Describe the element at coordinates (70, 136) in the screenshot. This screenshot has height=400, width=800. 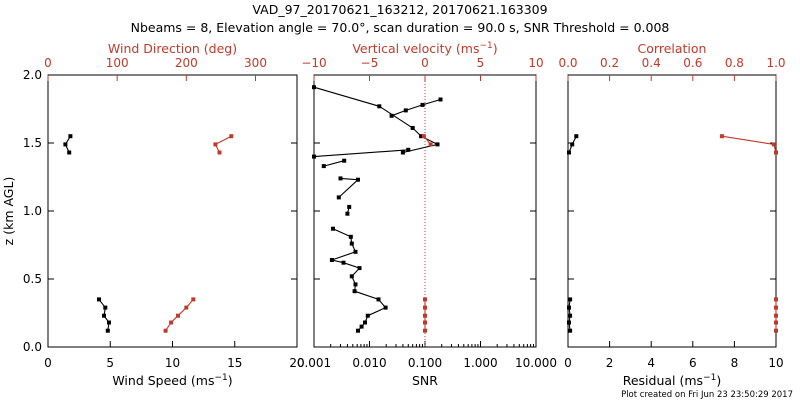
I see `wind-speed-upper-point` at that location.